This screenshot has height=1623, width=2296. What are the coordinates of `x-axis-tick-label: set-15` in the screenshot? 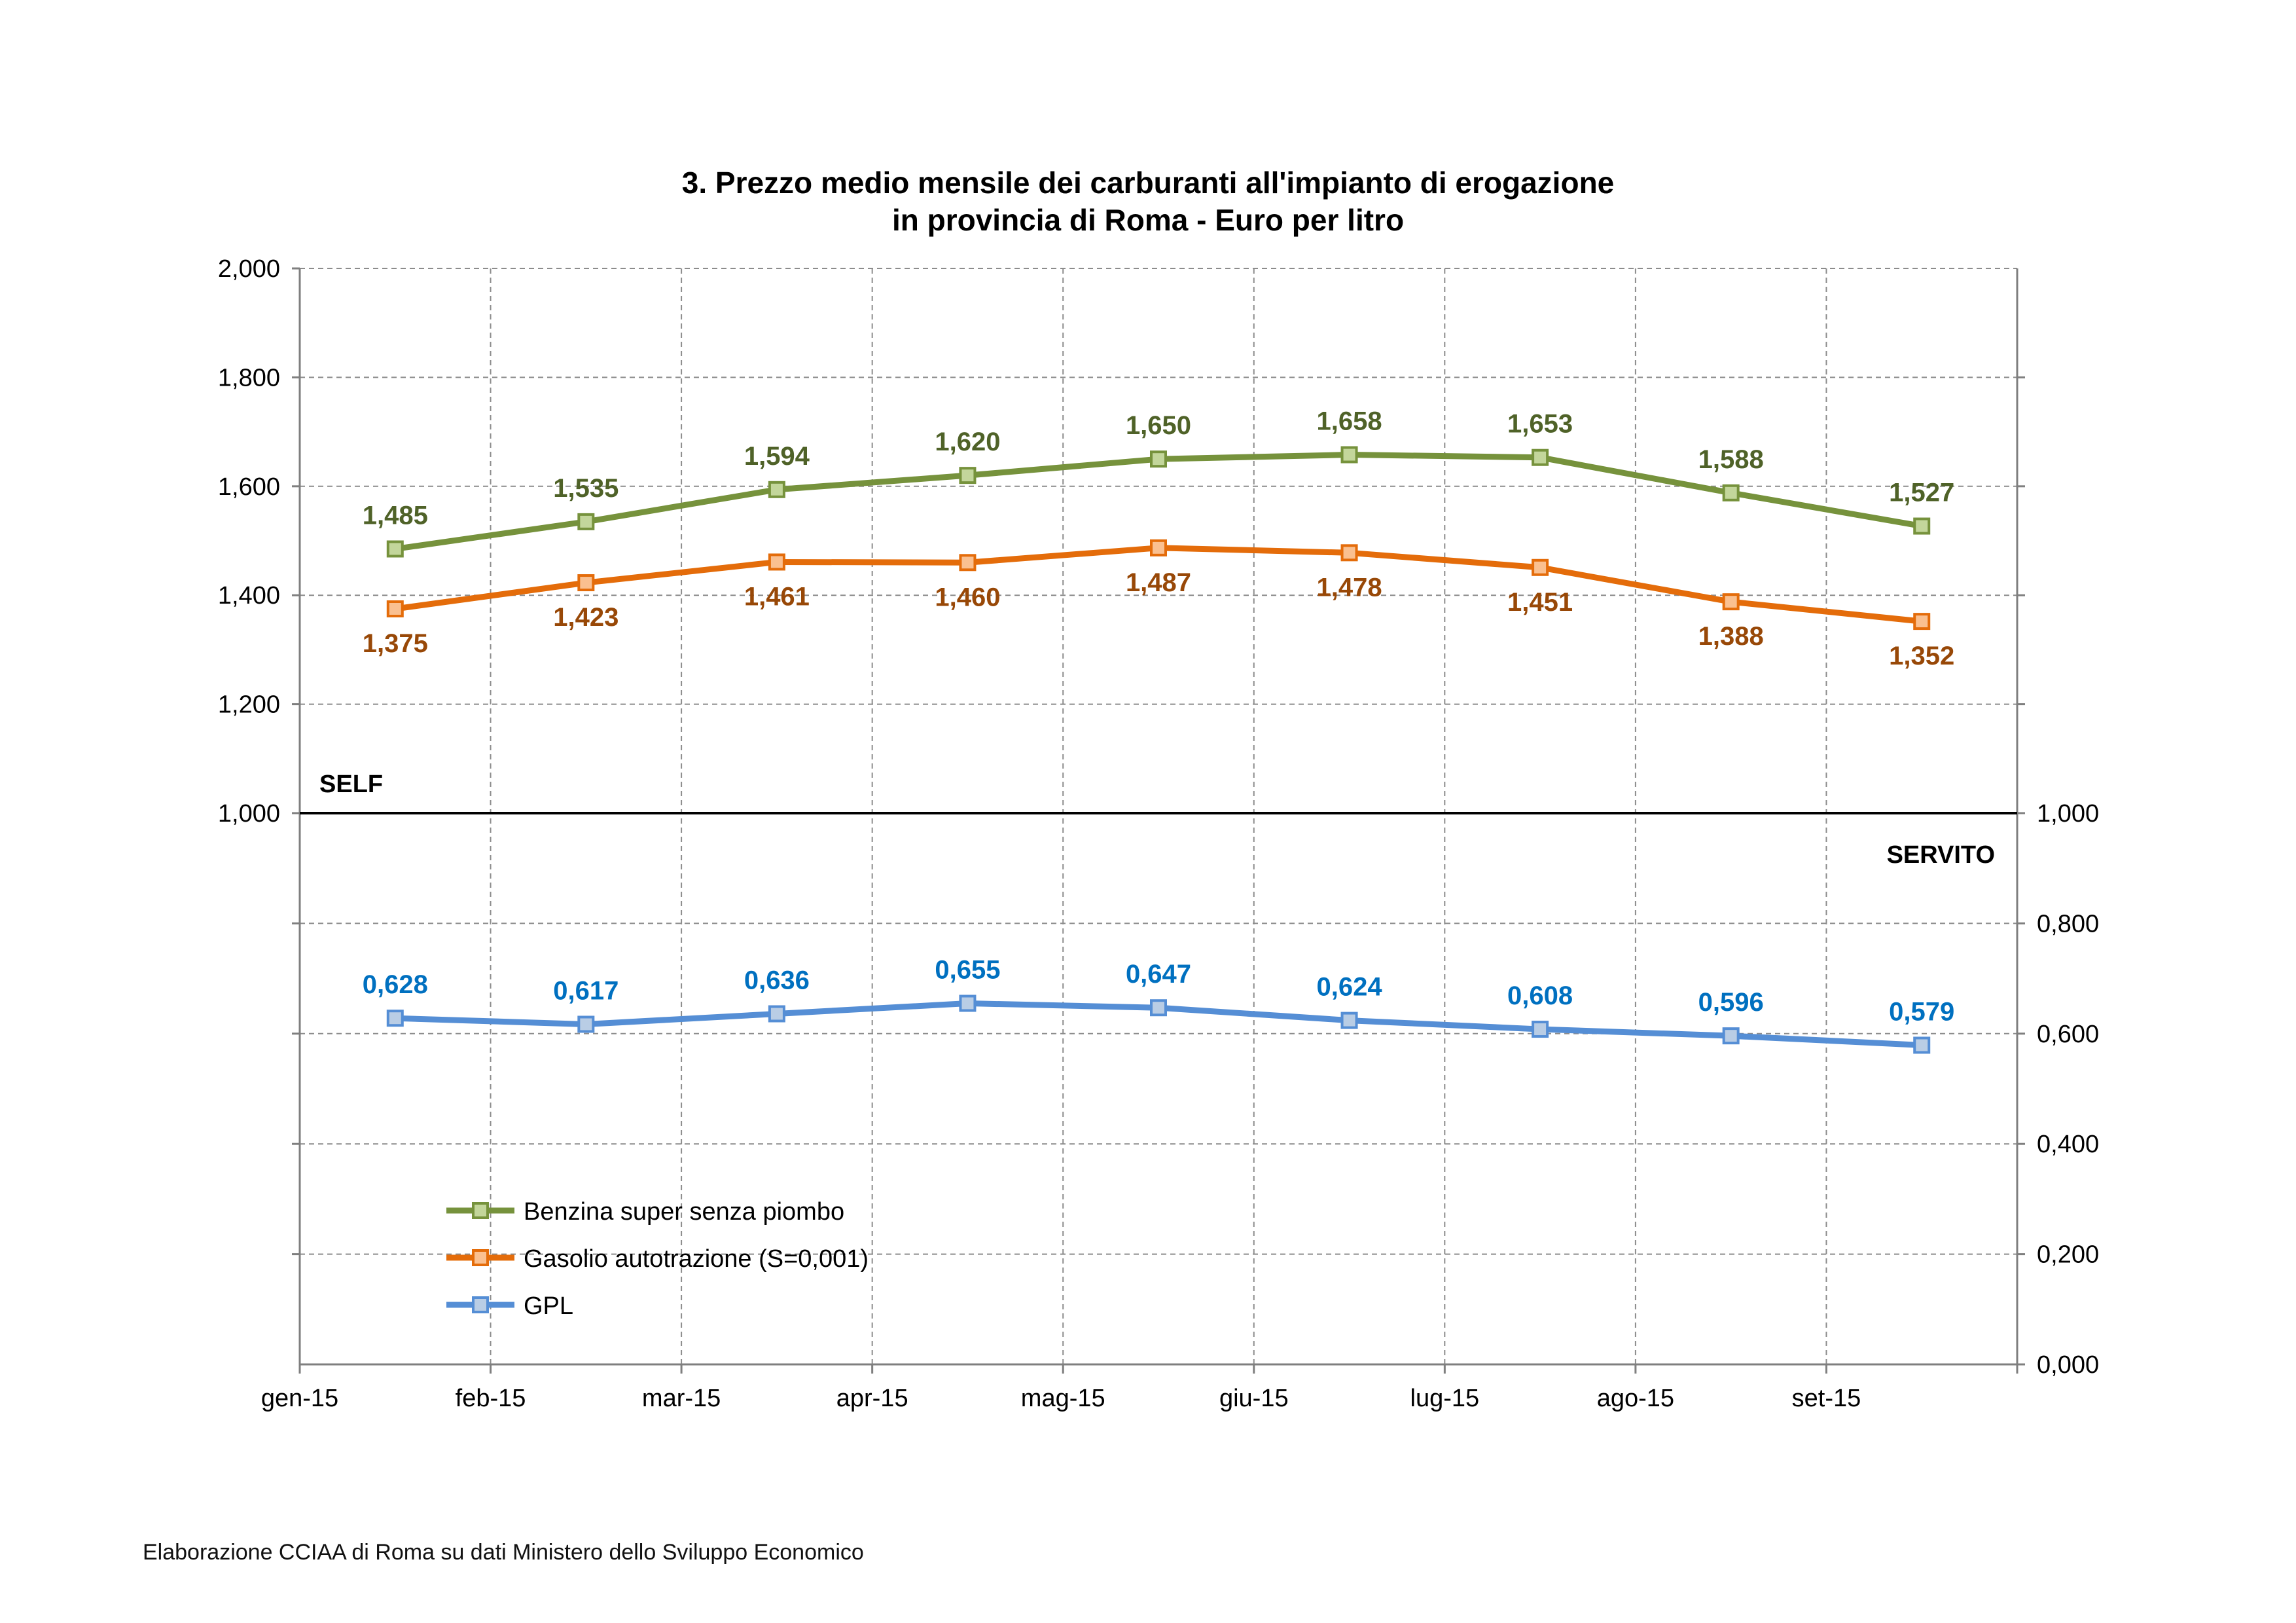 It's located at (1826, 1398).